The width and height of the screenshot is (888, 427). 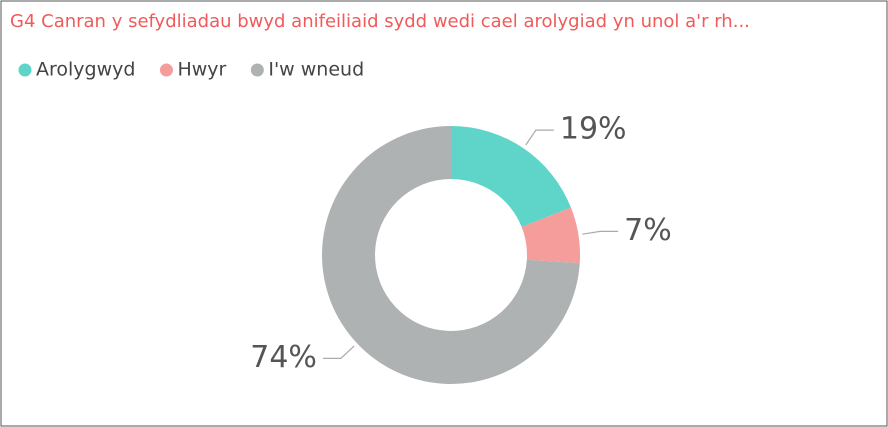 What do you see at coordinates (283, 357) in the screenshot?
I see `data-label: 74%` at bounding box center [283, 357].